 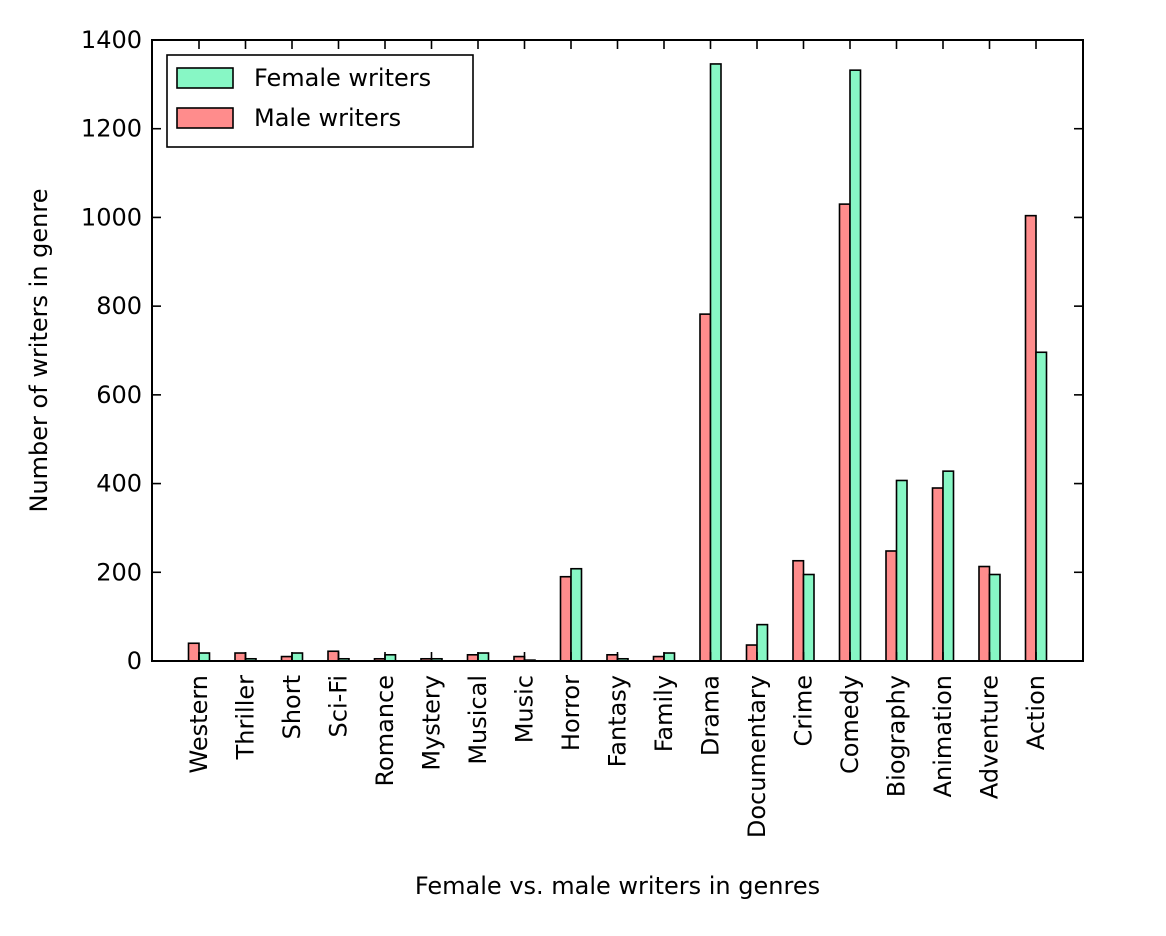 What do you see at coordinates (804, 710) in the screenshot?
I see `x-tick-label: Crime` at bounding box center [804, 710].